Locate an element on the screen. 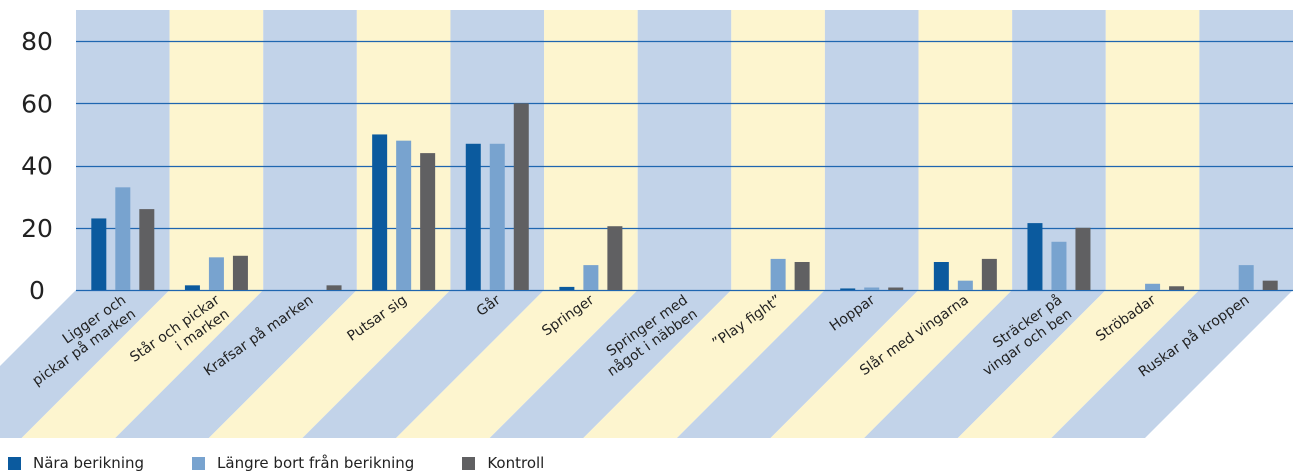 The height and width of the screenshot is (475, 1293). y-tick-label: 80 is located at coordinates (37, 41).